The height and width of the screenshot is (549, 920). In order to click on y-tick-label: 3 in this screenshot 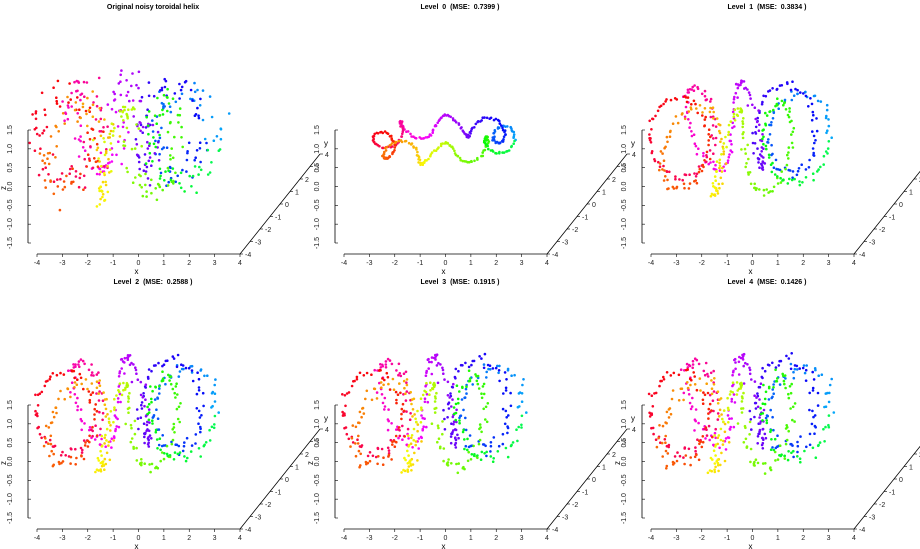, I will do `click(317, 443)`.